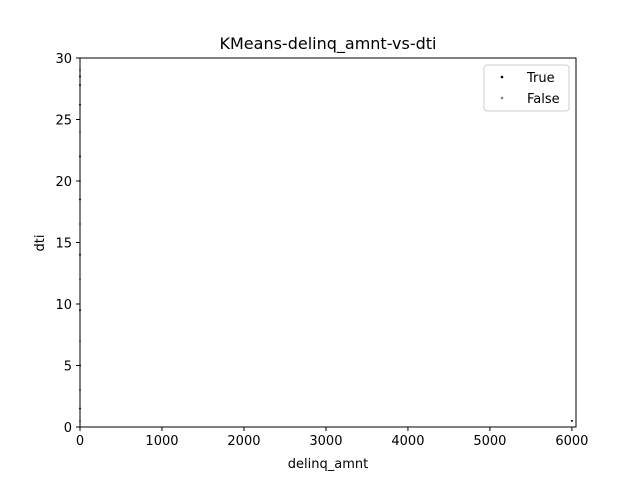 The width and height of the screenshot is (640, 480). Describe the element at coordinates (540, 78) in the screenshot. I see `legend-label-true: True` at that location.